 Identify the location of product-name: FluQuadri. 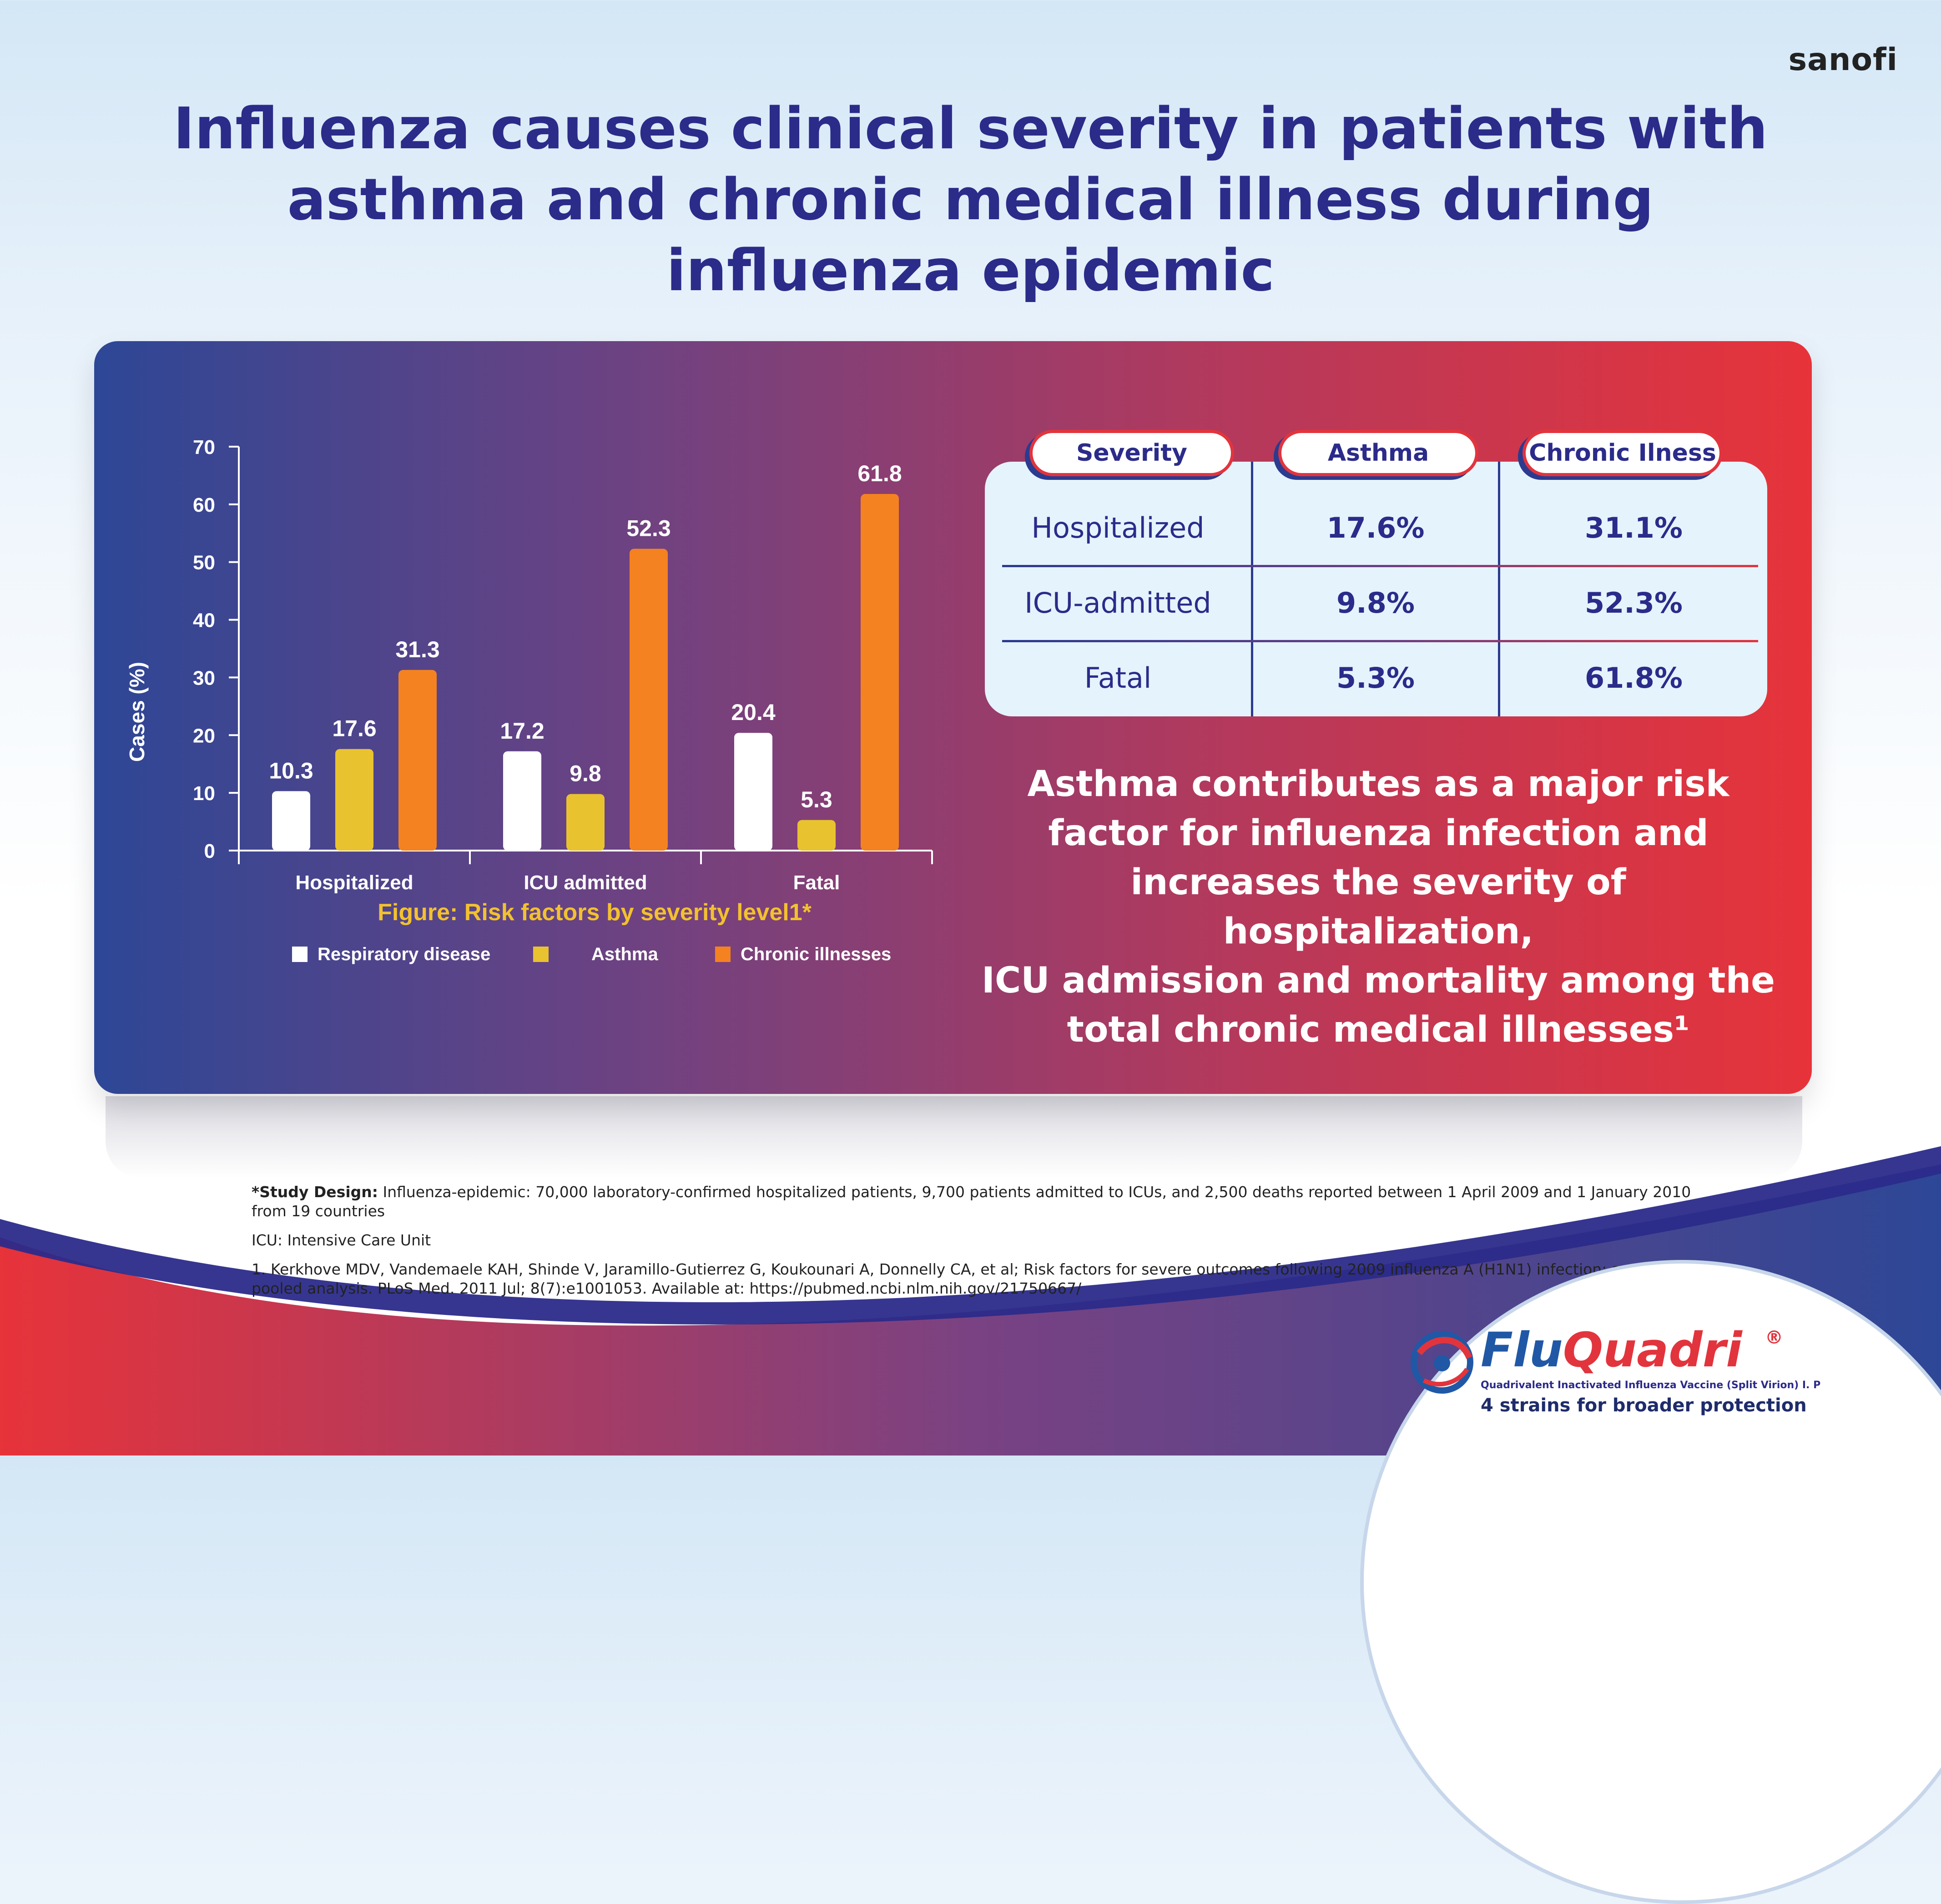
(1611, 1350).